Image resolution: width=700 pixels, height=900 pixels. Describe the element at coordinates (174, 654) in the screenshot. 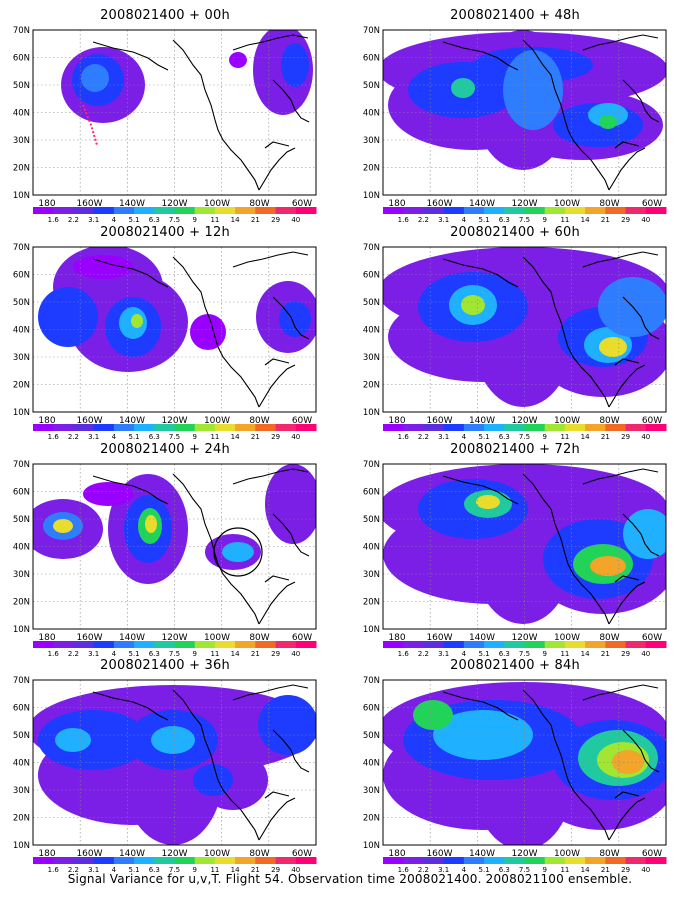

I see `colorbar-label: 7.5` at that location.